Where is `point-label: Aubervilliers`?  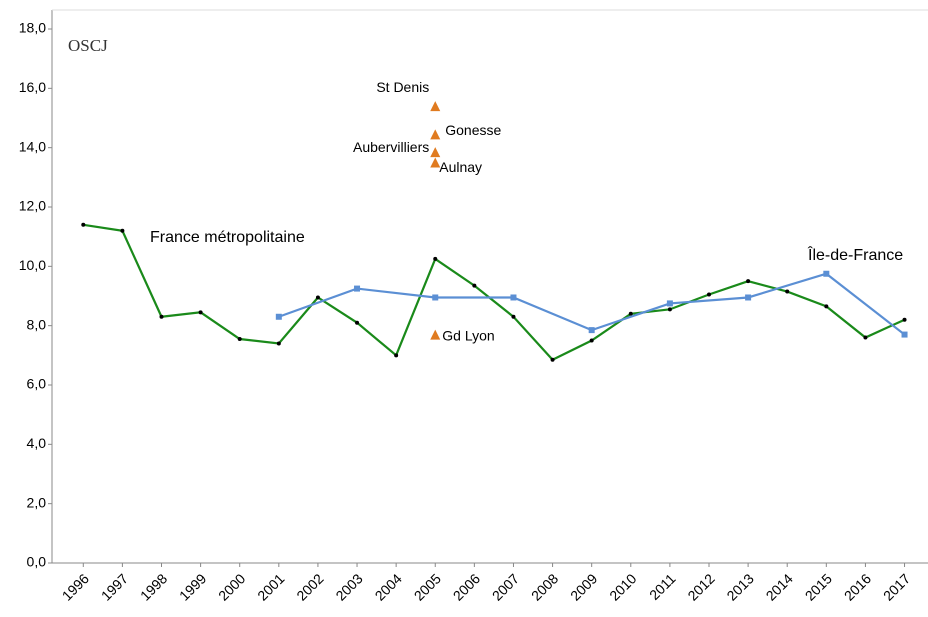
point-label: Aubervilliers is located at coordinates (391, 147).